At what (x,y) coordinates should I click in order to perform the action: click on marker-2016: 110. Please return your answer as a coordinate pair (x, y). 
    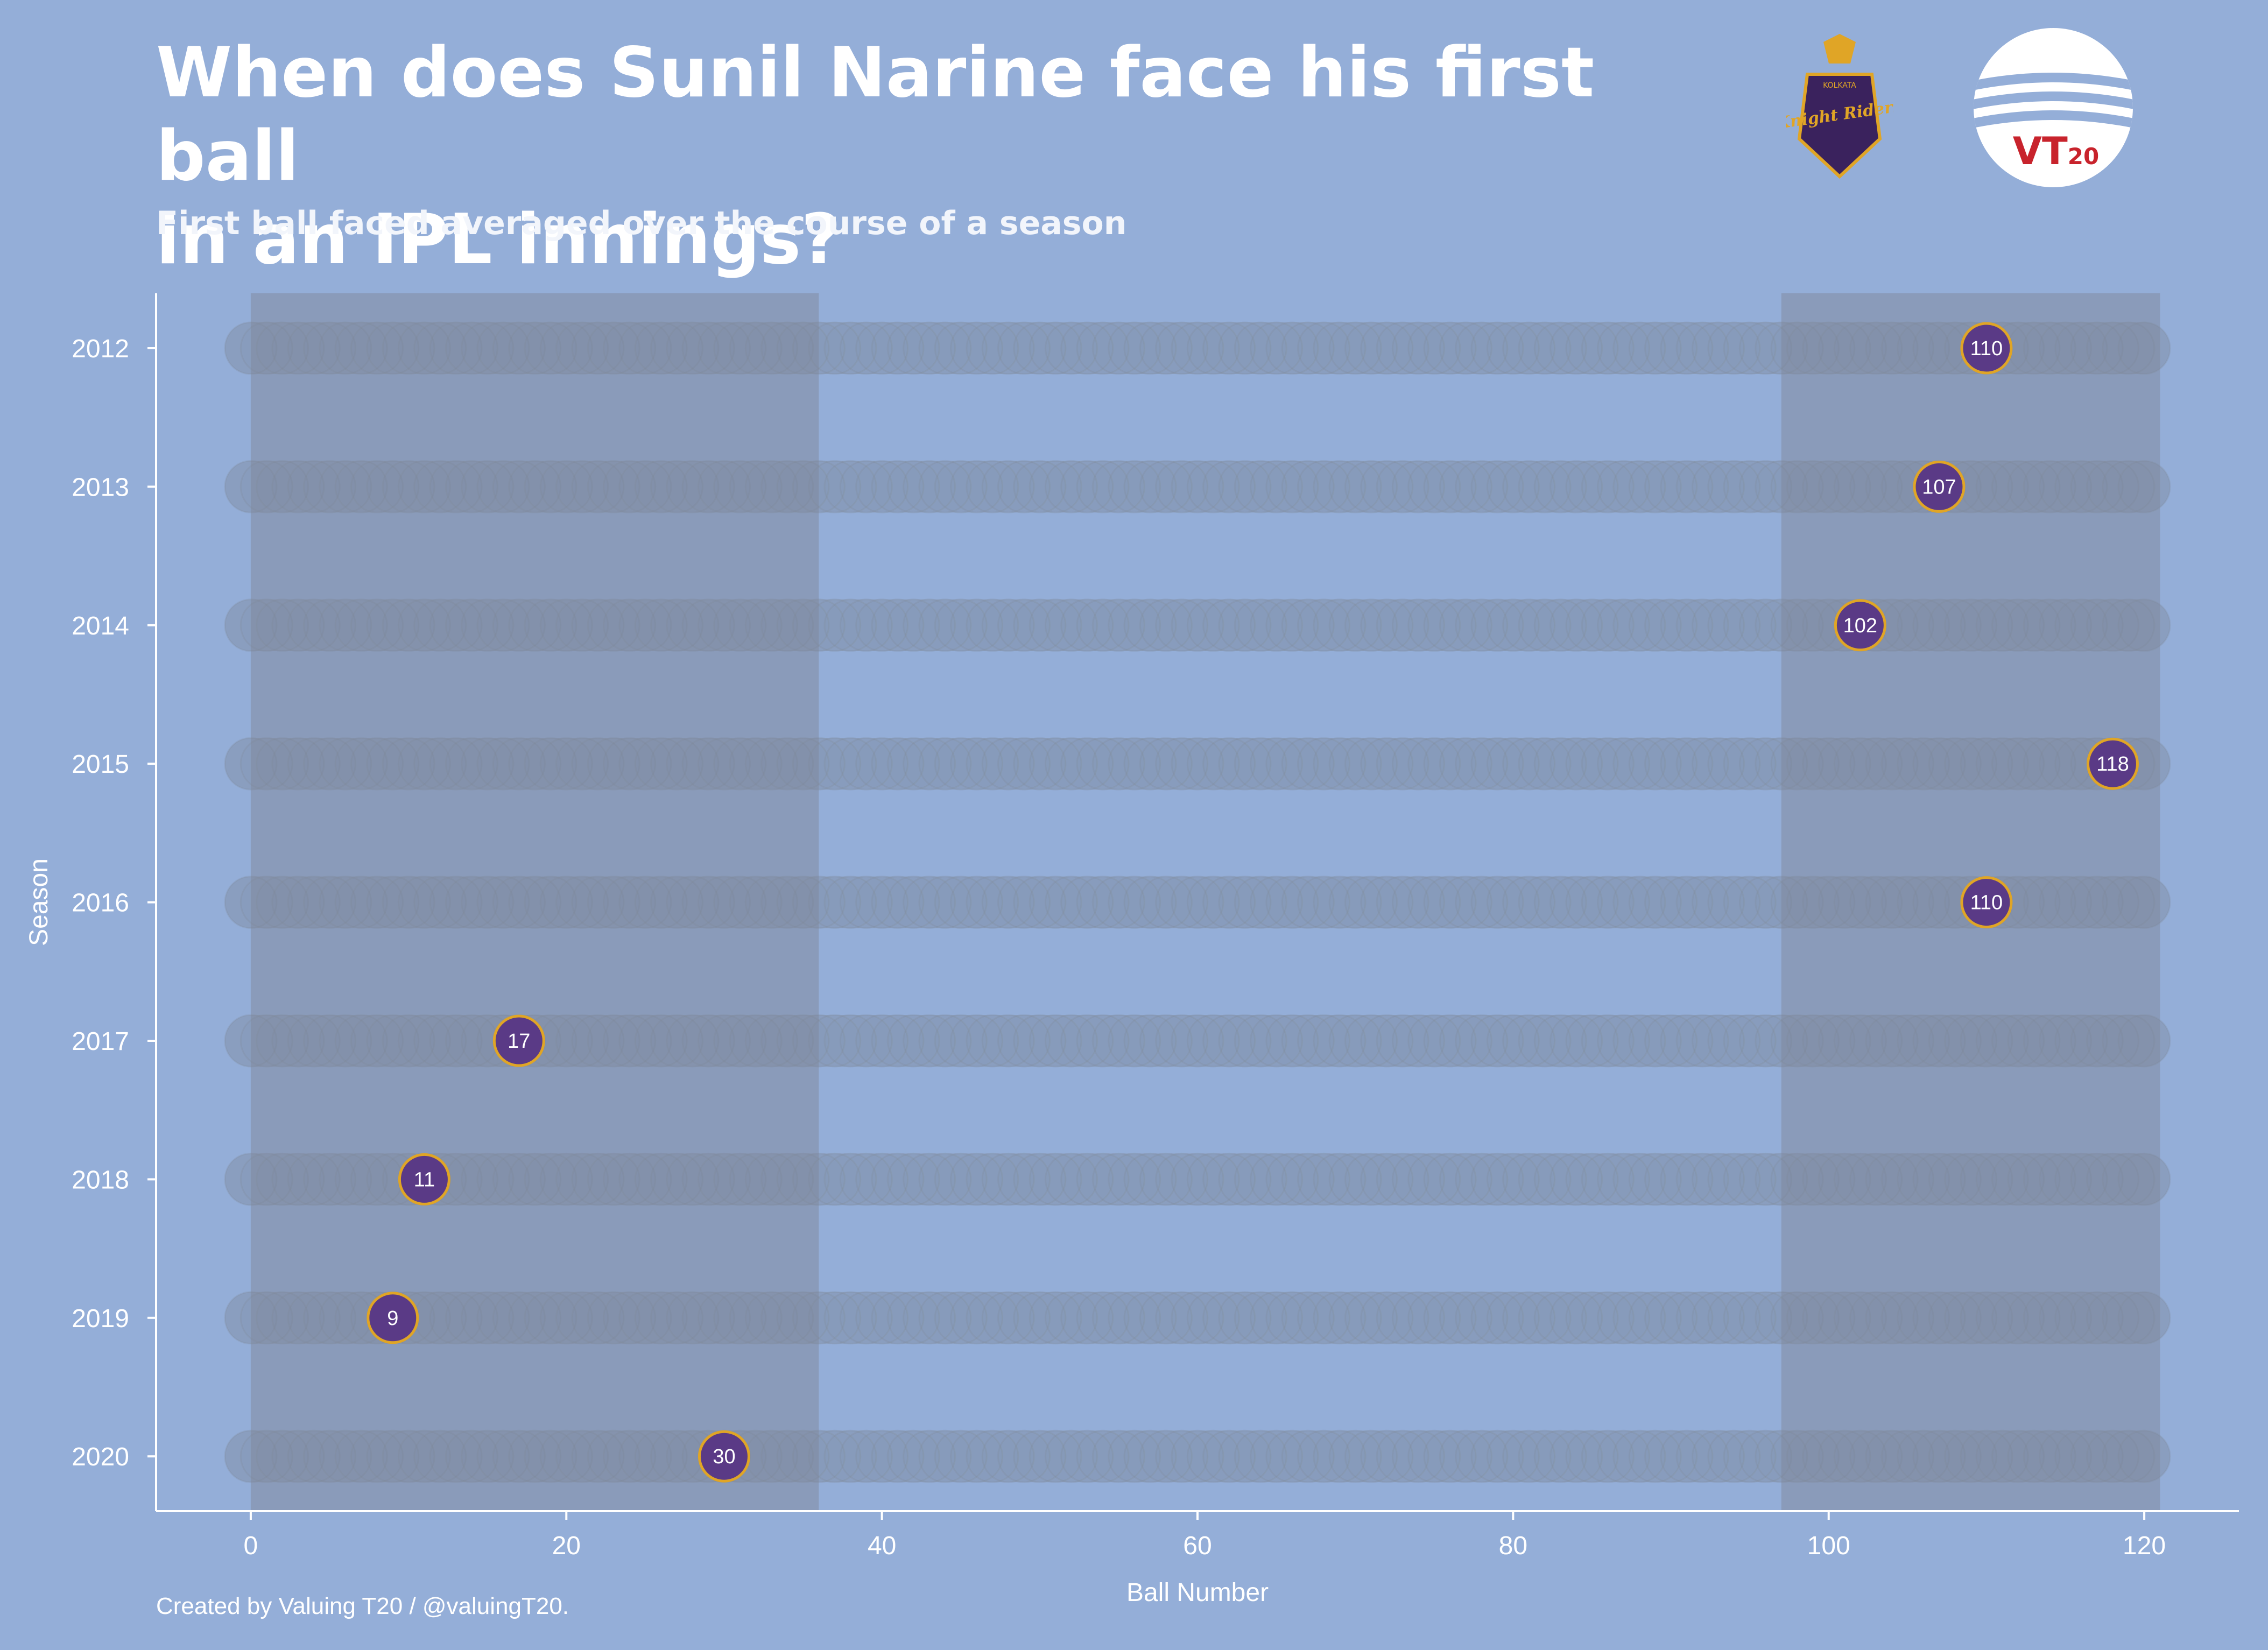
    Looking at the image, I should click on (1986, 902).